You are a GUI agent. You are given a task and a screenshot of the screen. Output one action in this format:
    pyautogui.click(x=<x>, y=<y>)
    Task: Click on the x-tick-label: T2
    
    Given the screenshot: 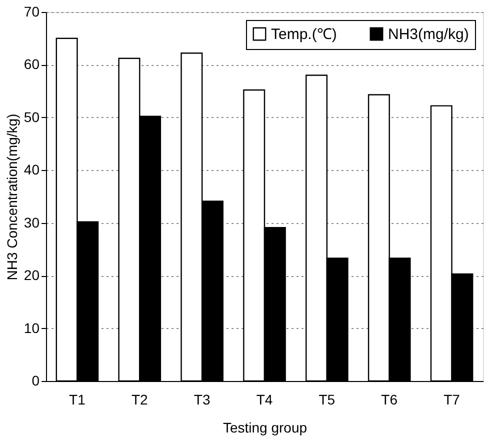 What is the action you would take?
    pyautogui.click(x=139, y=400)
    